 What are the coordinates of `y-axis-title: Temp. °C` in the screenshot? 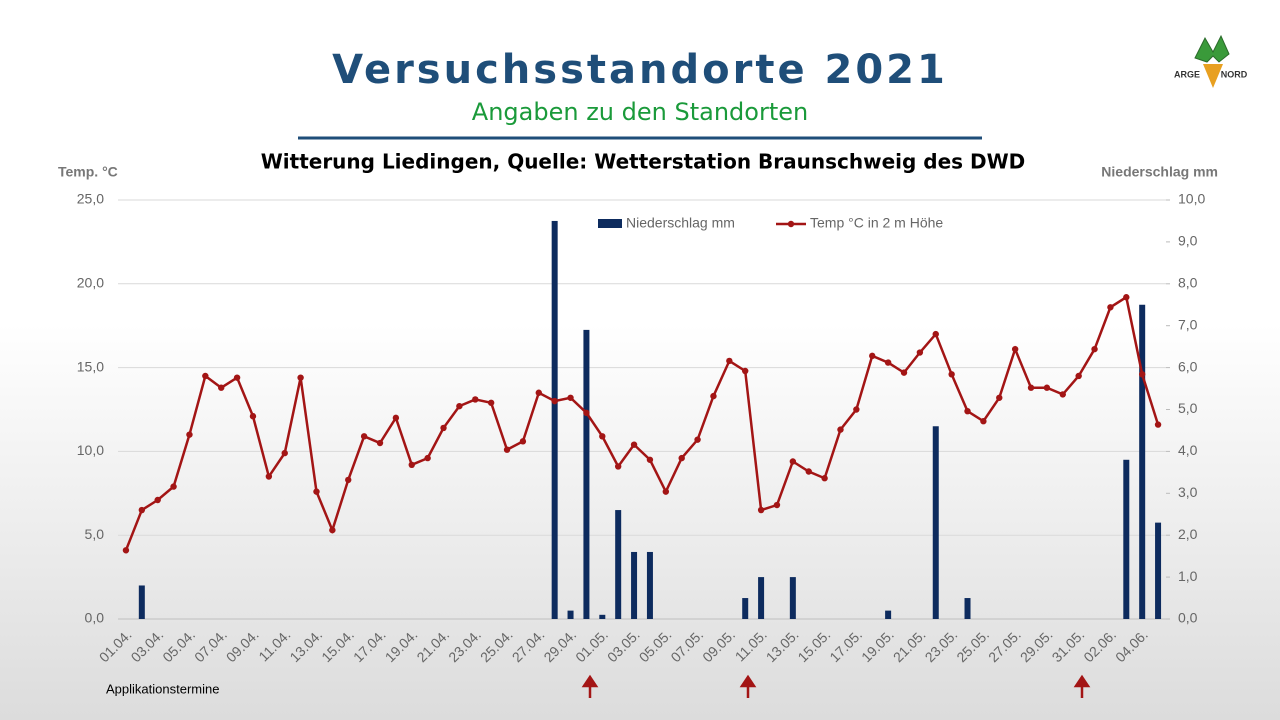 It's located at (88, 172).